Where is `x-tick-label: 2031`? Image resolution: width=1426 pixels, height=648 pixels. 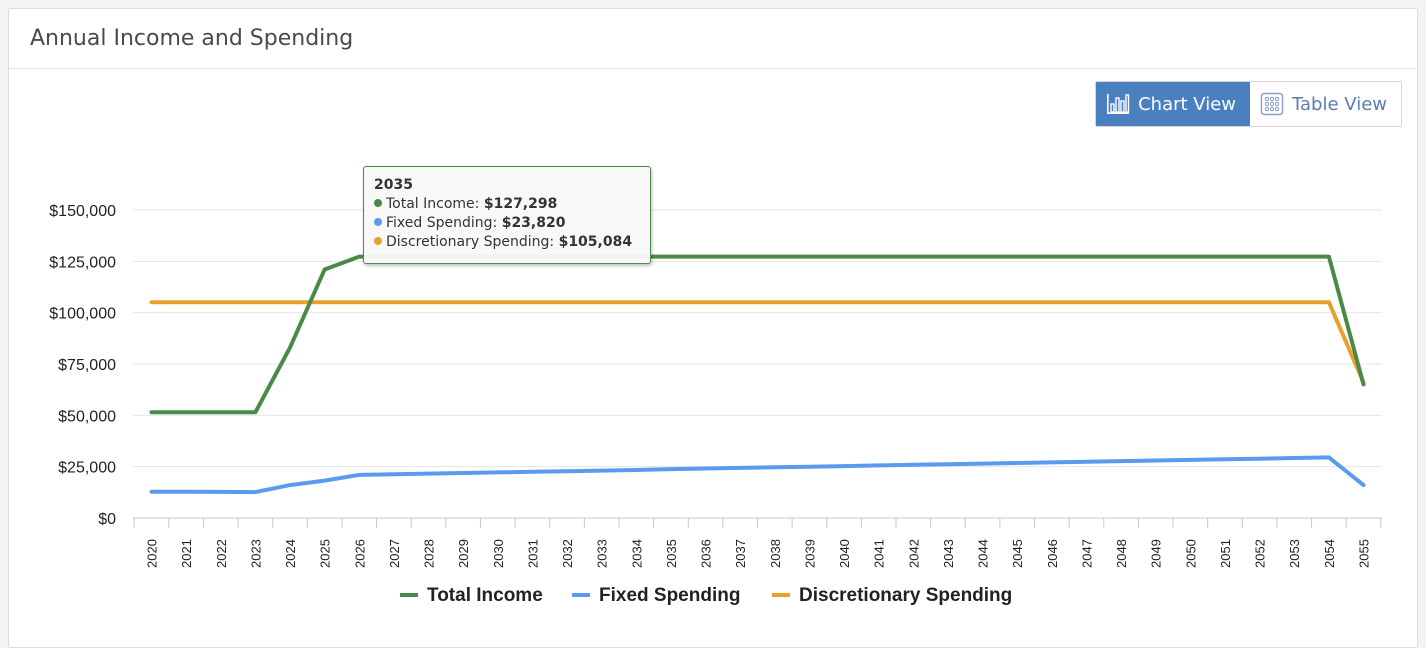
x-tick-label: 2031 is located at coordinates (532, 553).